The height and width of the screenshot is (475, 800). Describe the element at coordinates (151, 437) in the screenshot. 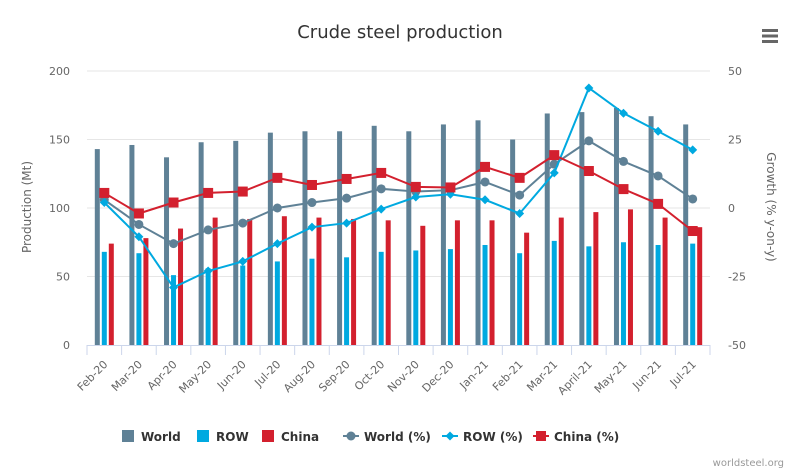

I see `legend-item-world: World` at that location.